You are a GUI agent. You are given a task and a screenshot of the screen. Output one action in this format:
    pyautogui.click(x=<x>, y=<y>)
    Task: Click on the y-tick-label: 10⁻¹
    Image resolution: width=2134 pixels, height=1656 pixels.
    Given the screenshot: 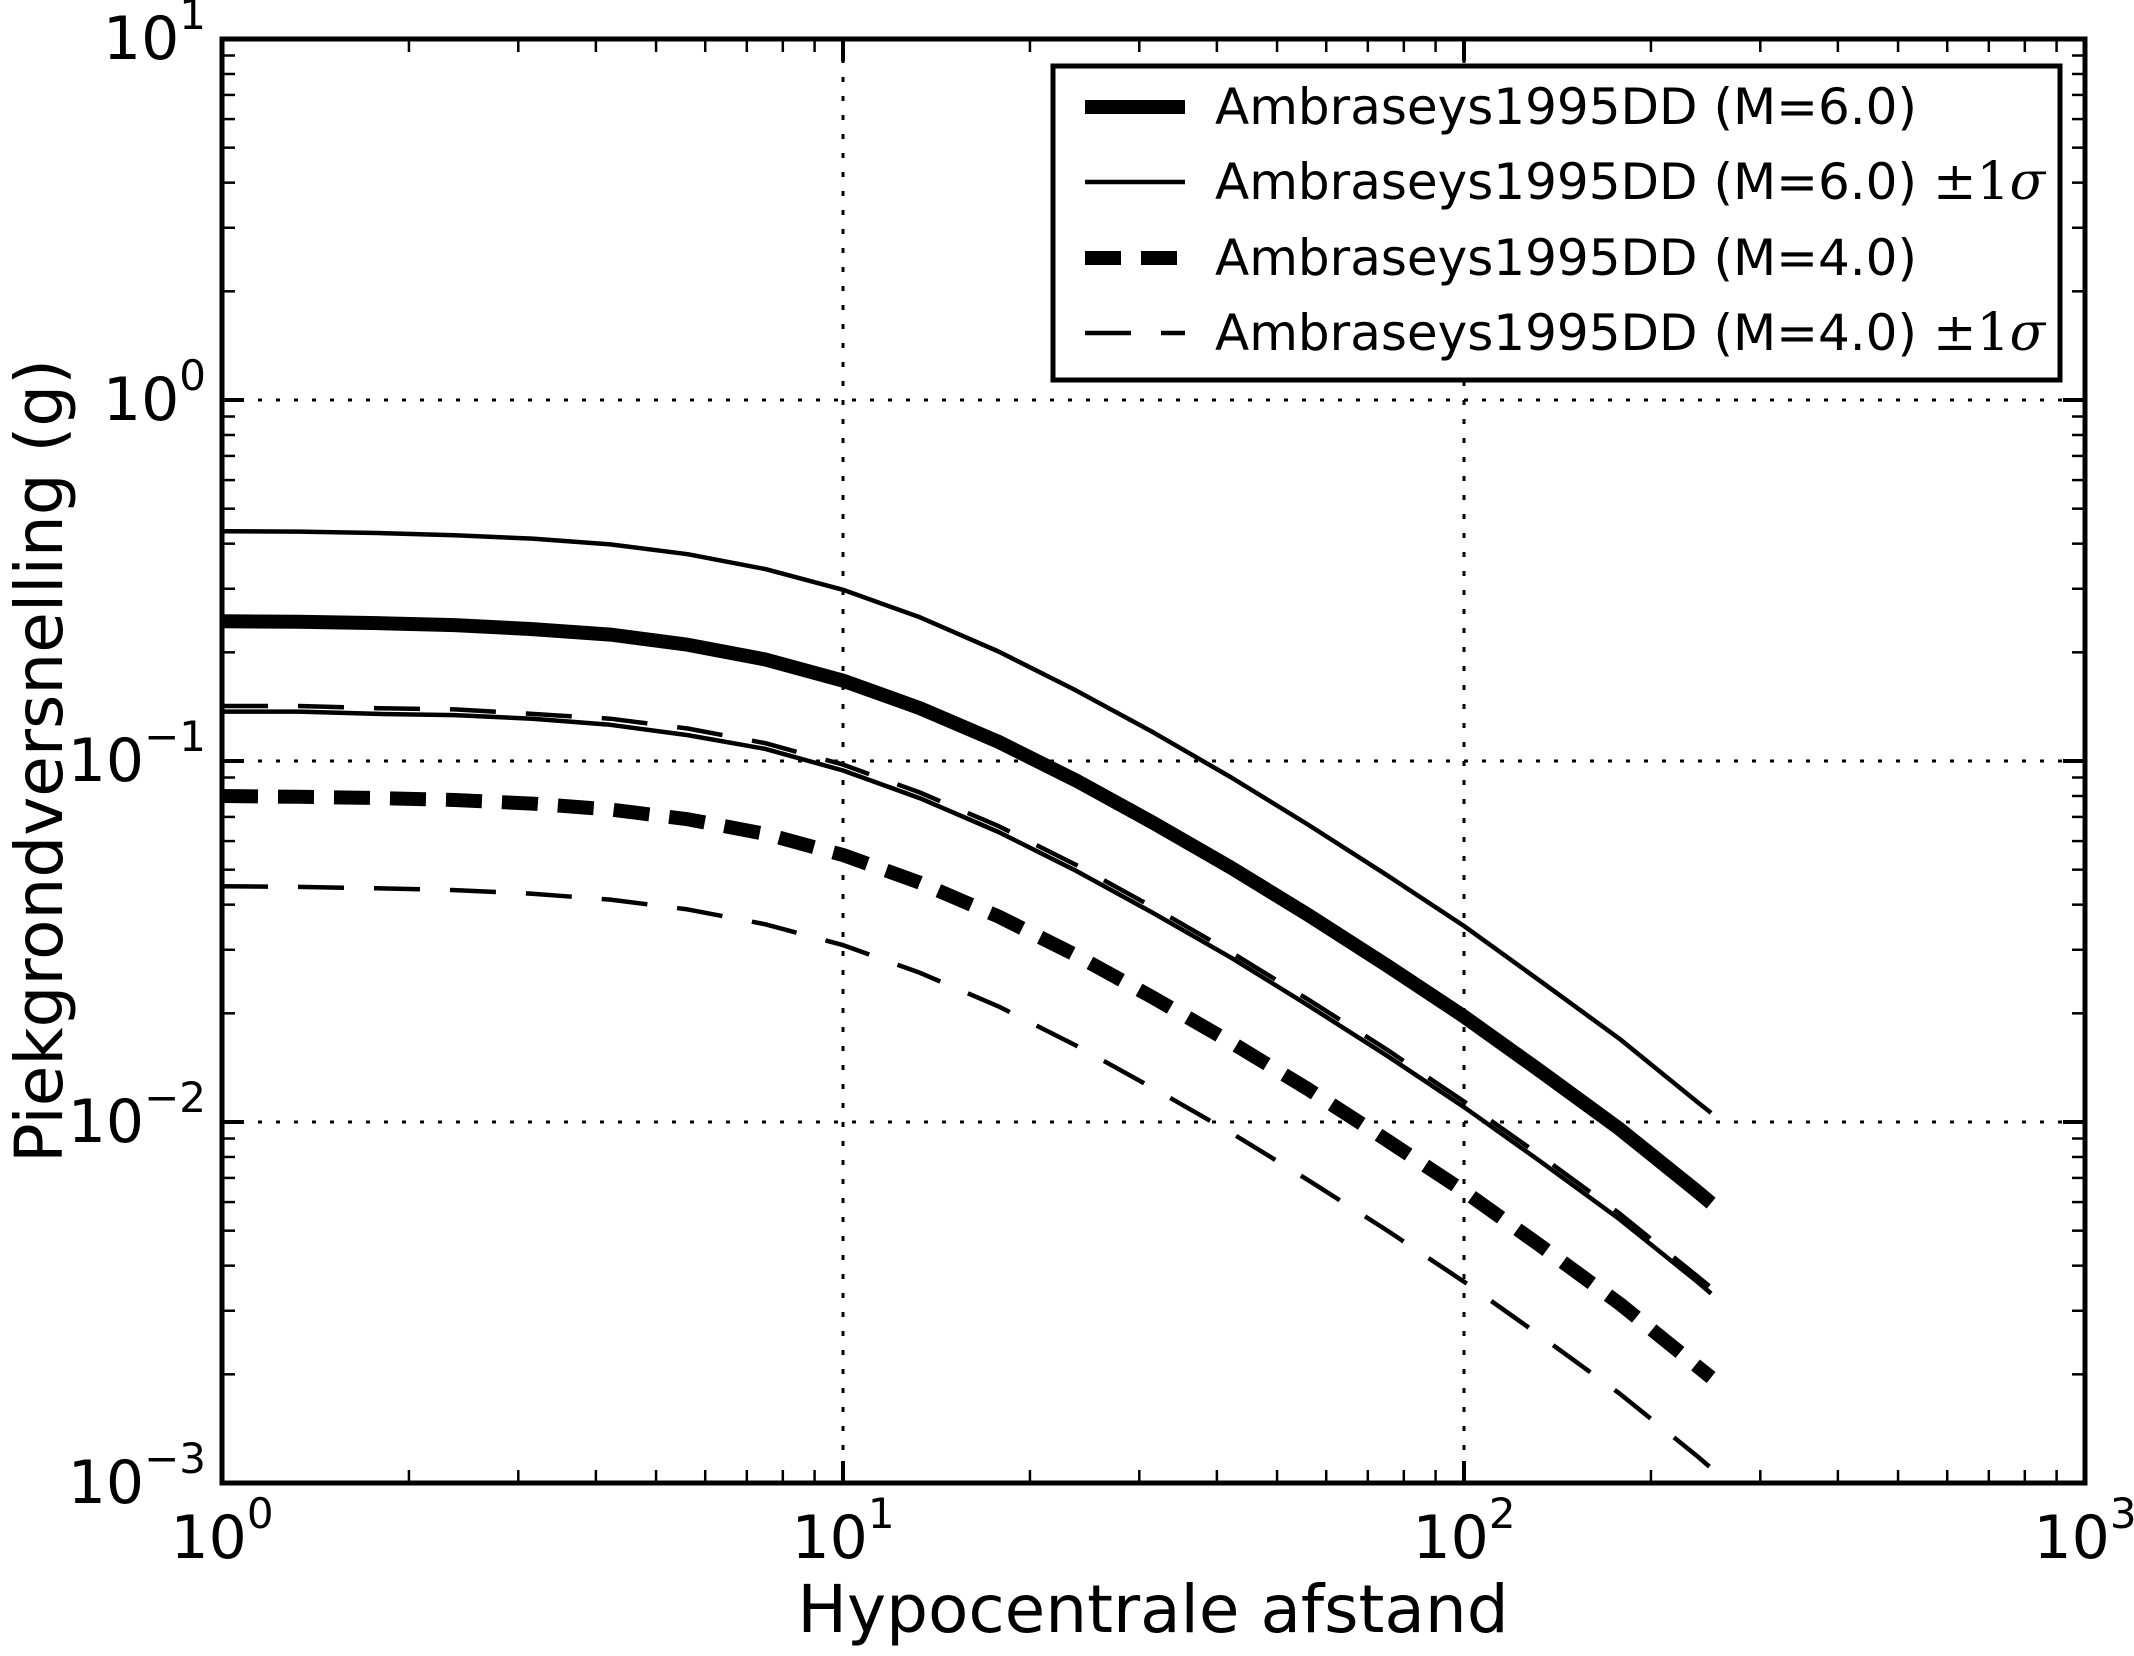 What is the action you would take?
    pyautogui.click(x=137, y=754)
    